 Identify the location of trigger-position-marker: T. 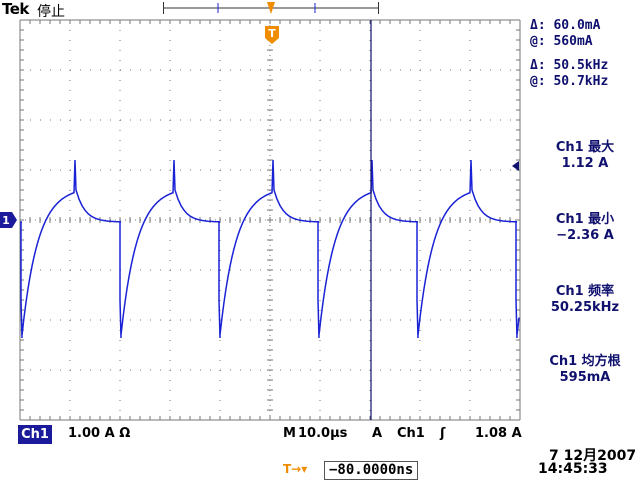
(272, 35).